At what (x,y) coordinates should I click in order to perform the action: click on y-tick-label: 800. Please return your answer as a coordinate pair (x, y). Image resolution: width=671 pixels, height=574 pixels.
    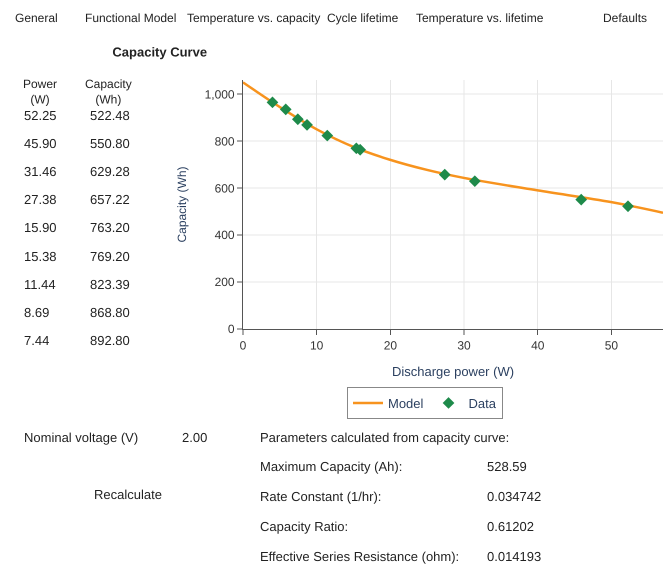
    Looking at the image, I should click on (224, 141).